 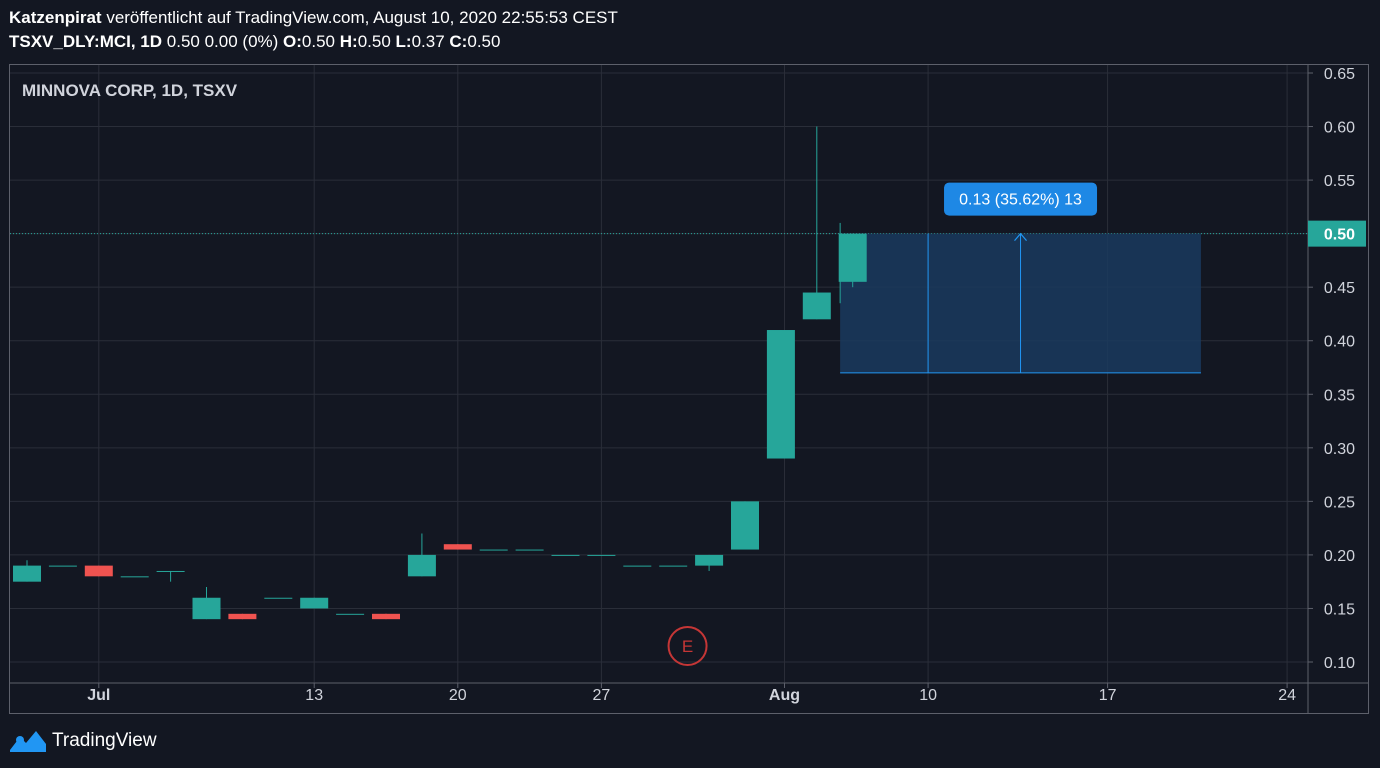 I want to click on close-label: C:, so click(x=458, y=41).